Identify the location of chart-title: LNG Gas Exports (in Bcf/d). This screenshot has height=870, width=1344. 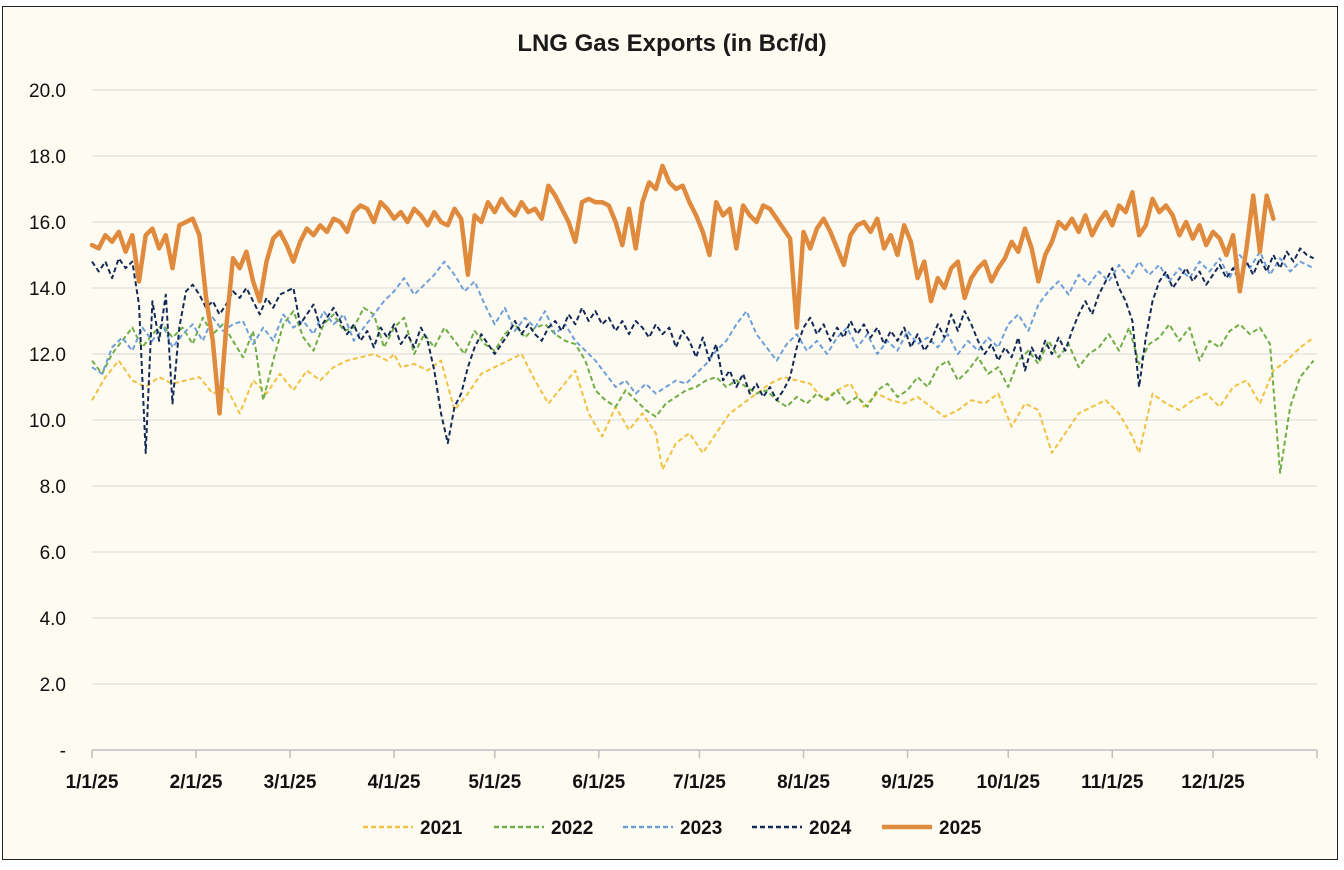
(671, 43).